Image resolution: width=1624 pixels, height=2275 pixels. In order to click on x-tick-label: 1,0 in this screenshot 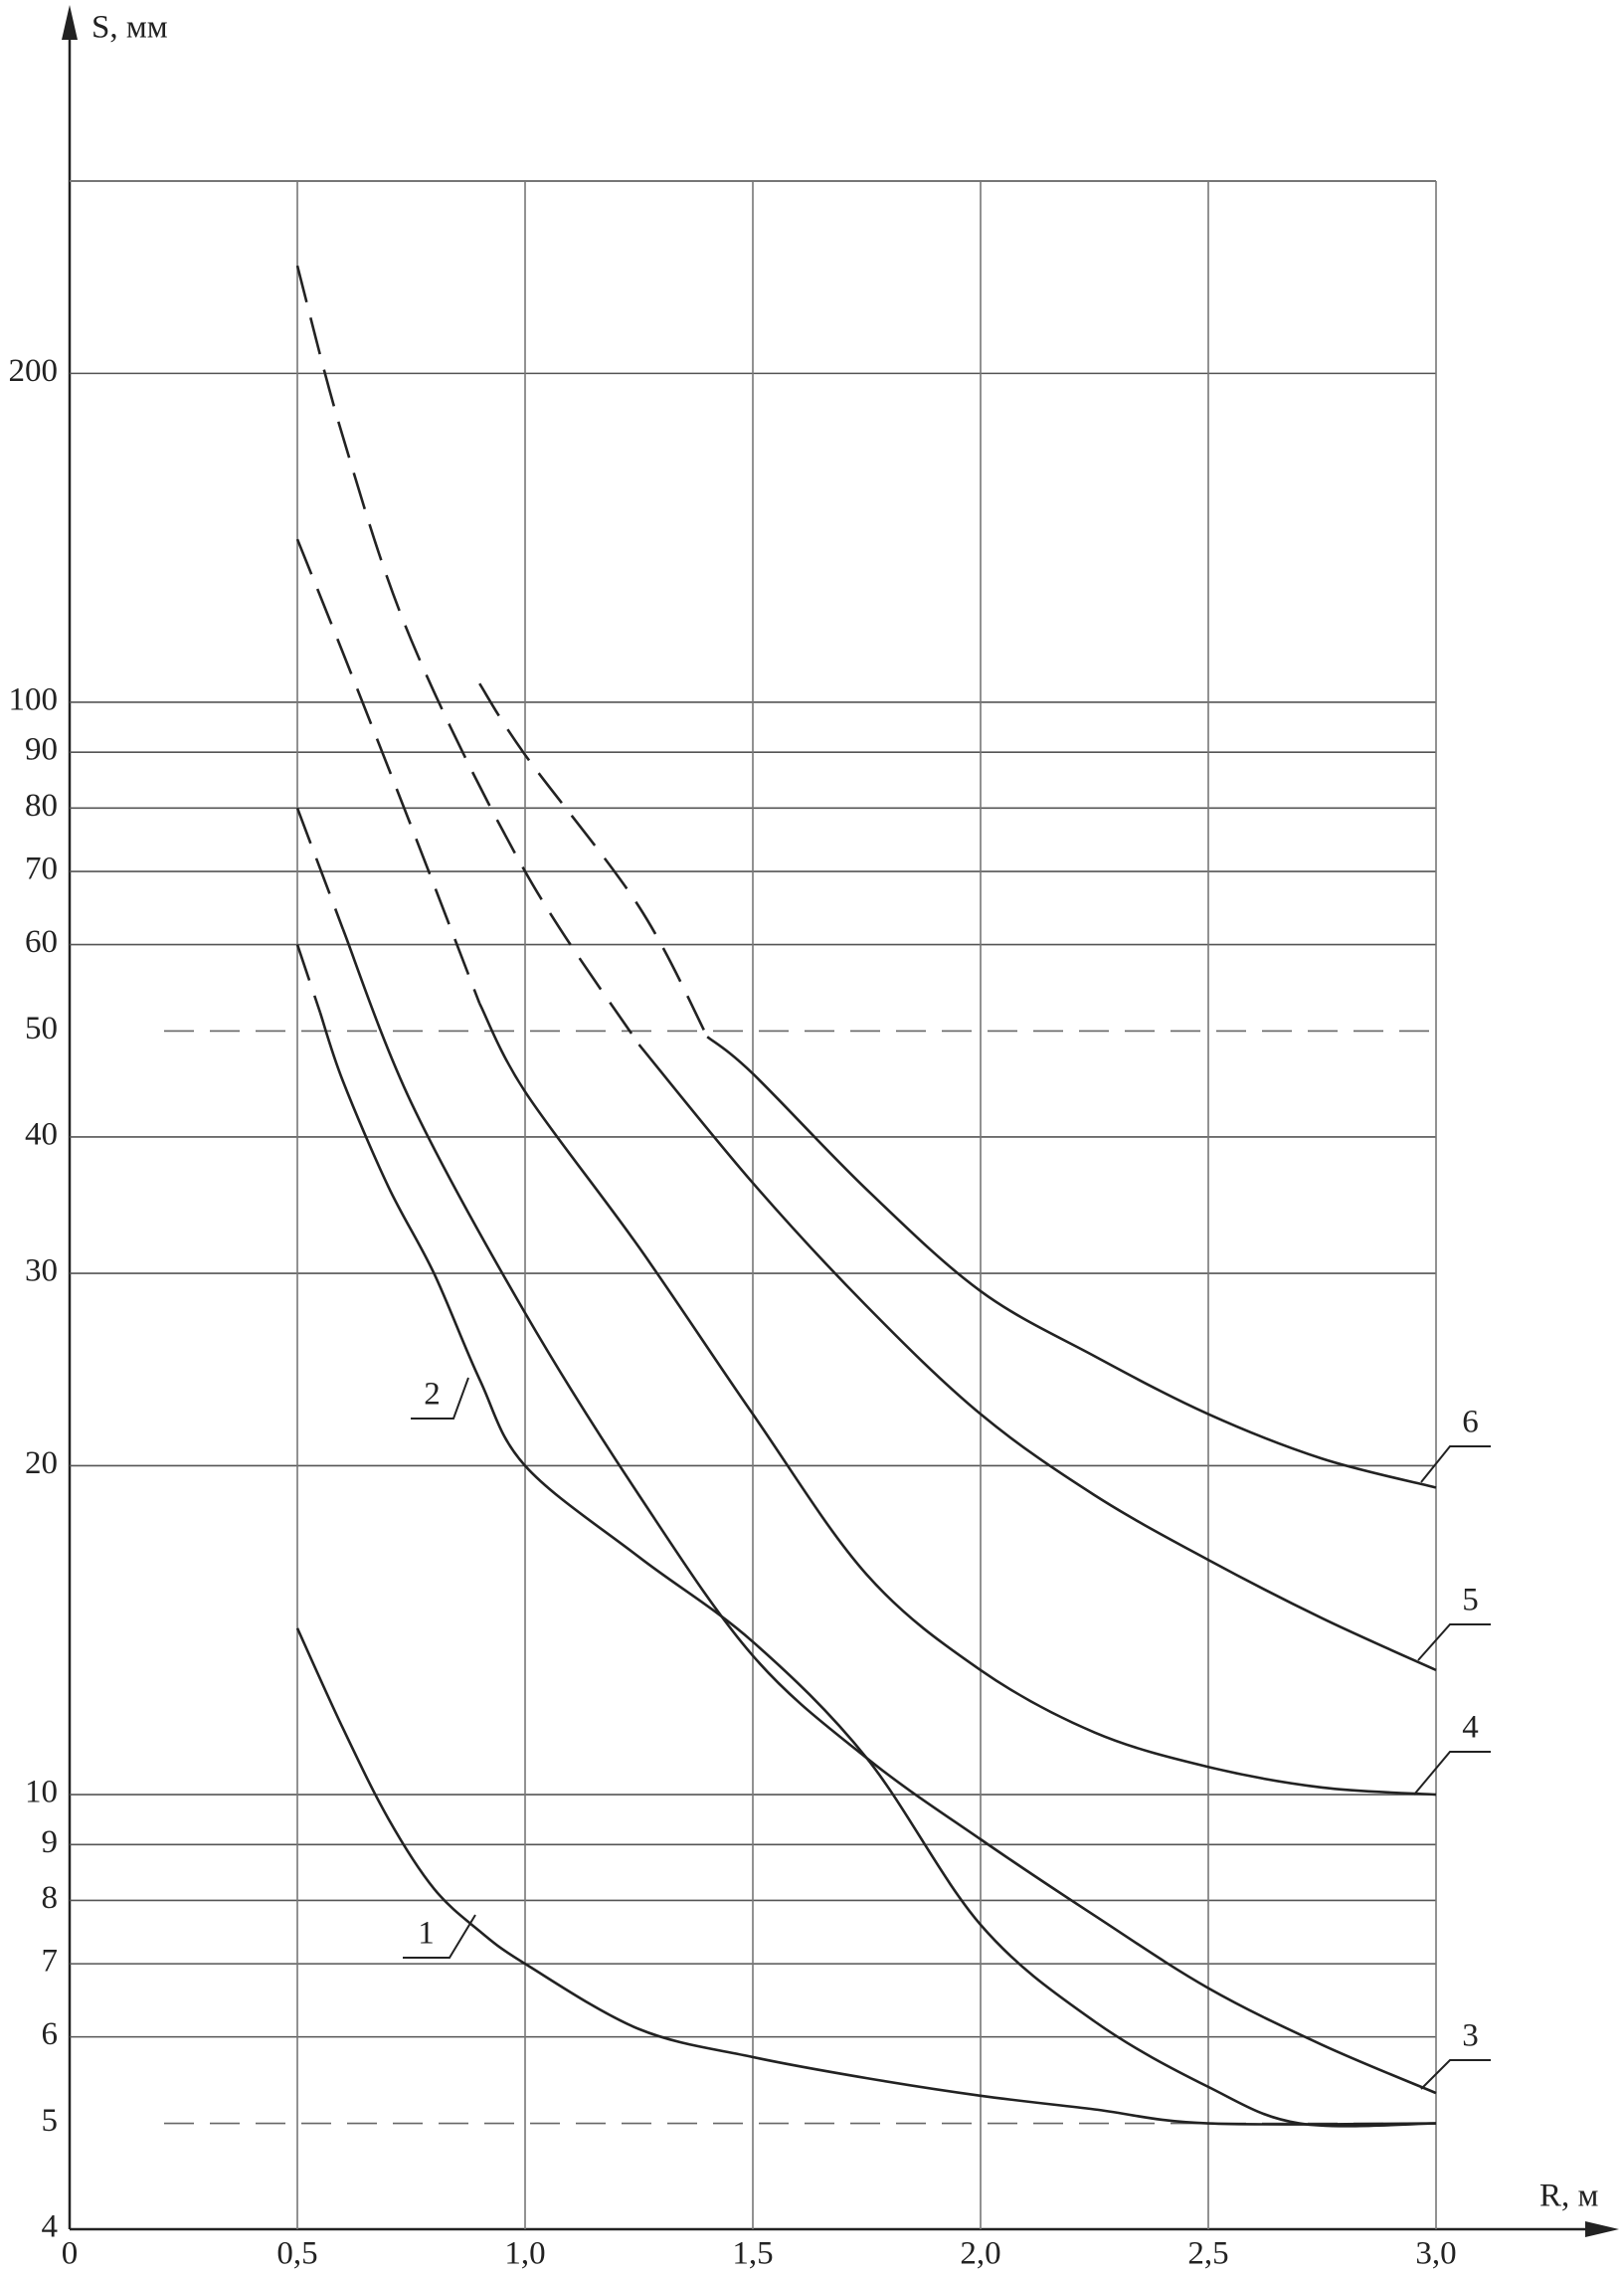, I will do `click(524, 2254)`.